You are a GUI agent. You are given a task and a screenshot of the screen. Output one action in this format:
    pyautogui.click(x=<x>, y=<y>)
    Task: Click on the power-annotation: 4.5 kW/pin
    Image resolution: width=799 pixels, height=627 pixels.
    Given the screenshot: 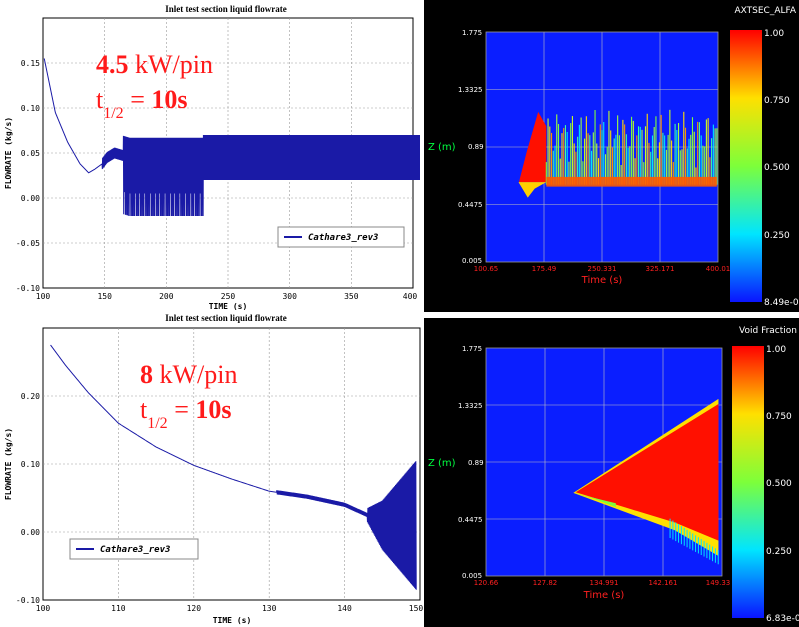 What is the action you would take?
    pyautogui.click(x=154, y=64)
    